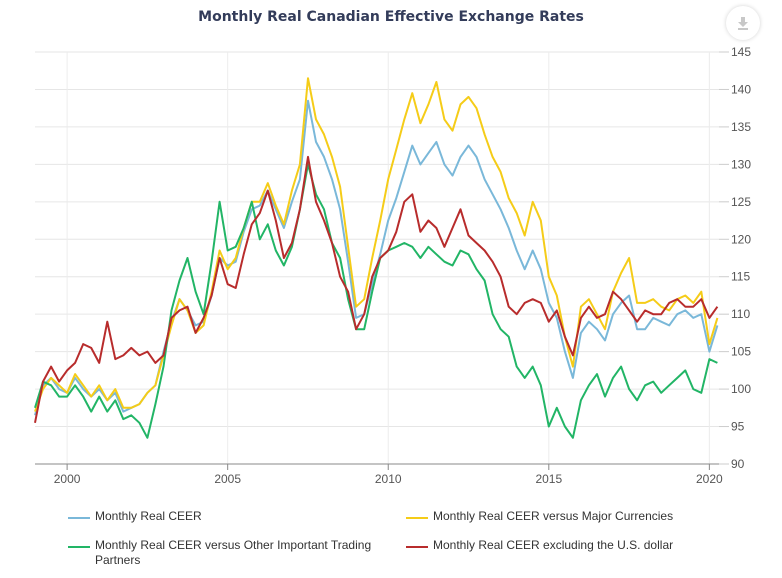 The height and width of the screenshot is (578, 782). I want to click on download-icon, so click(743, 23).